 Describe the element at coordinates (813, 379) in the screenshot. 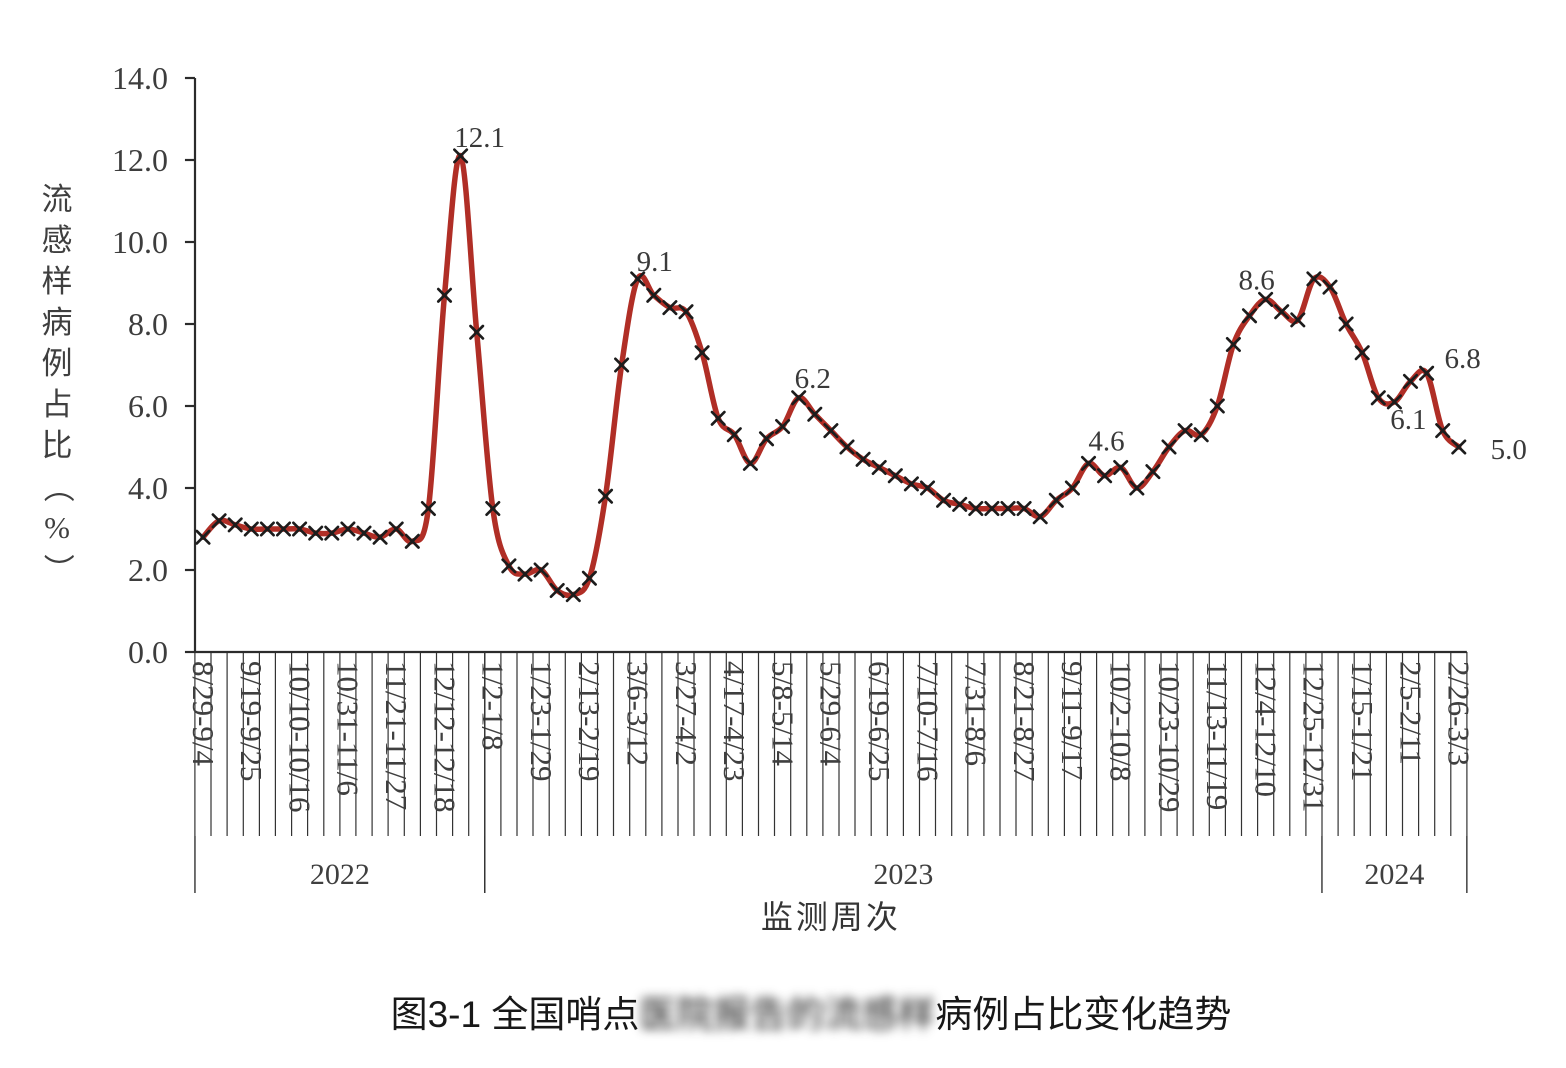

I see `data-label: 6.2` at that location.